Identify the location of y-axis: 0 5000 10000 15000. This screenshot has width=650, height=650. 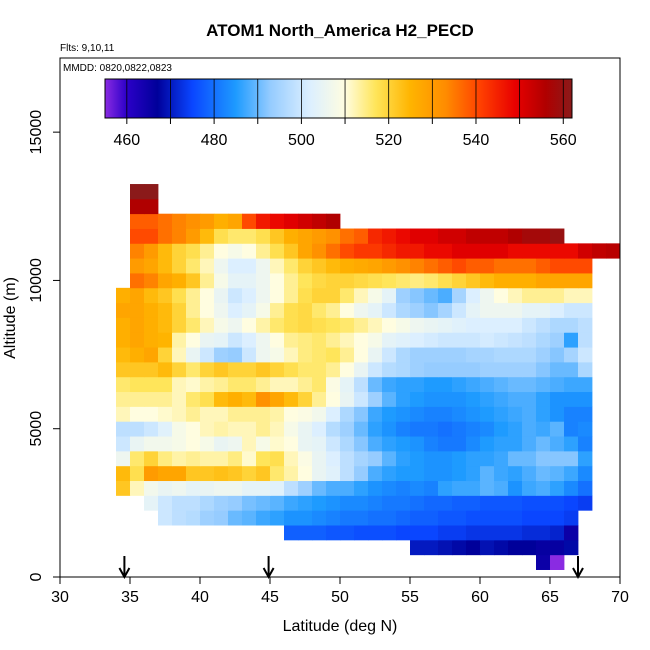
(44, 345).